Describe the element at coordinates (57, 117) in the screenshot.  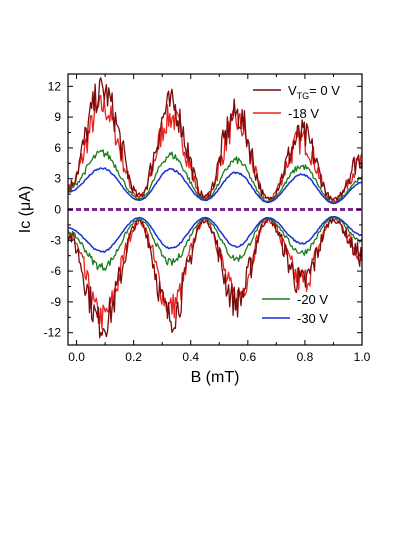
I see `y-tick-label: 9` at that location.